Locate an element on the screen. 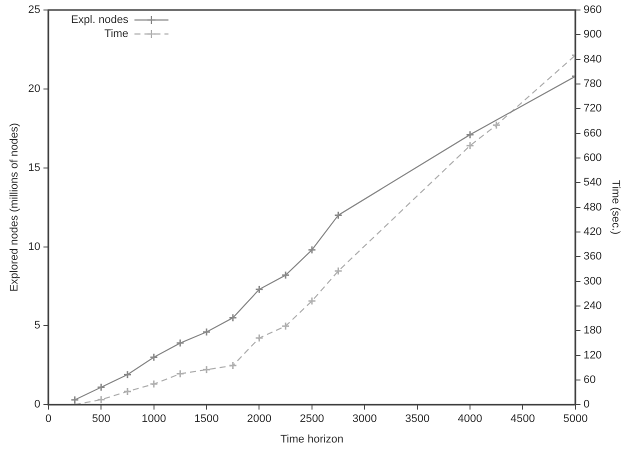 The width and height of the screenshot is (634, 452). y-tick-label: 0 is located at coordinates (37, 404).